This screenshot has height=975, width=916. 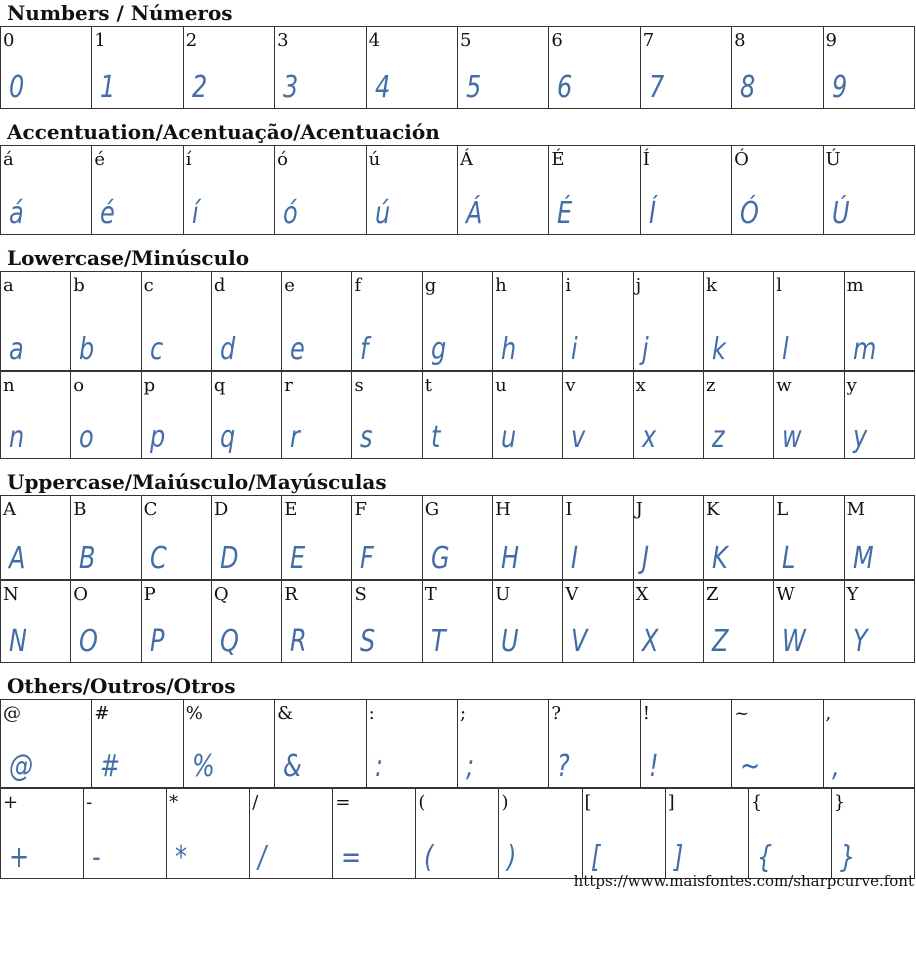 I want to click on character-label: q, so click(x=219, y=385).